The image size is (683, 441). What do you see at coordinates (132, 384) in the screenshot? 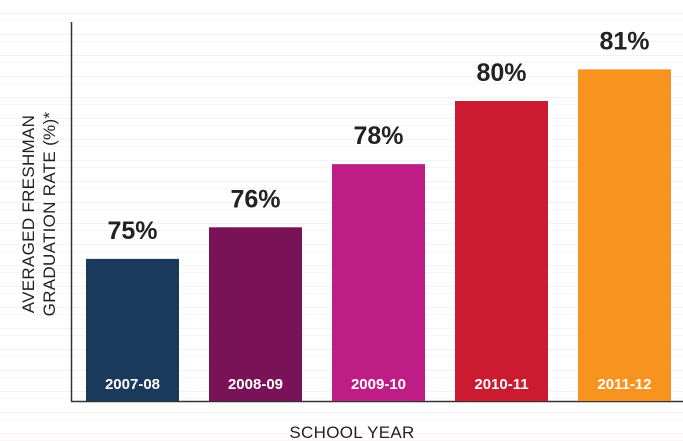
I see `category-label: 2007-08` at bounding box center [132, 384].